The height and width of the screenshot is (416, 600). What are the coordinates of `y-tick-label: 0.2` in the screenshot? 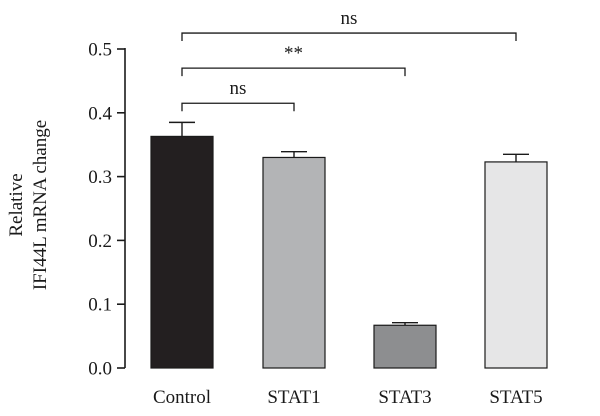 It's located at (100, 241).